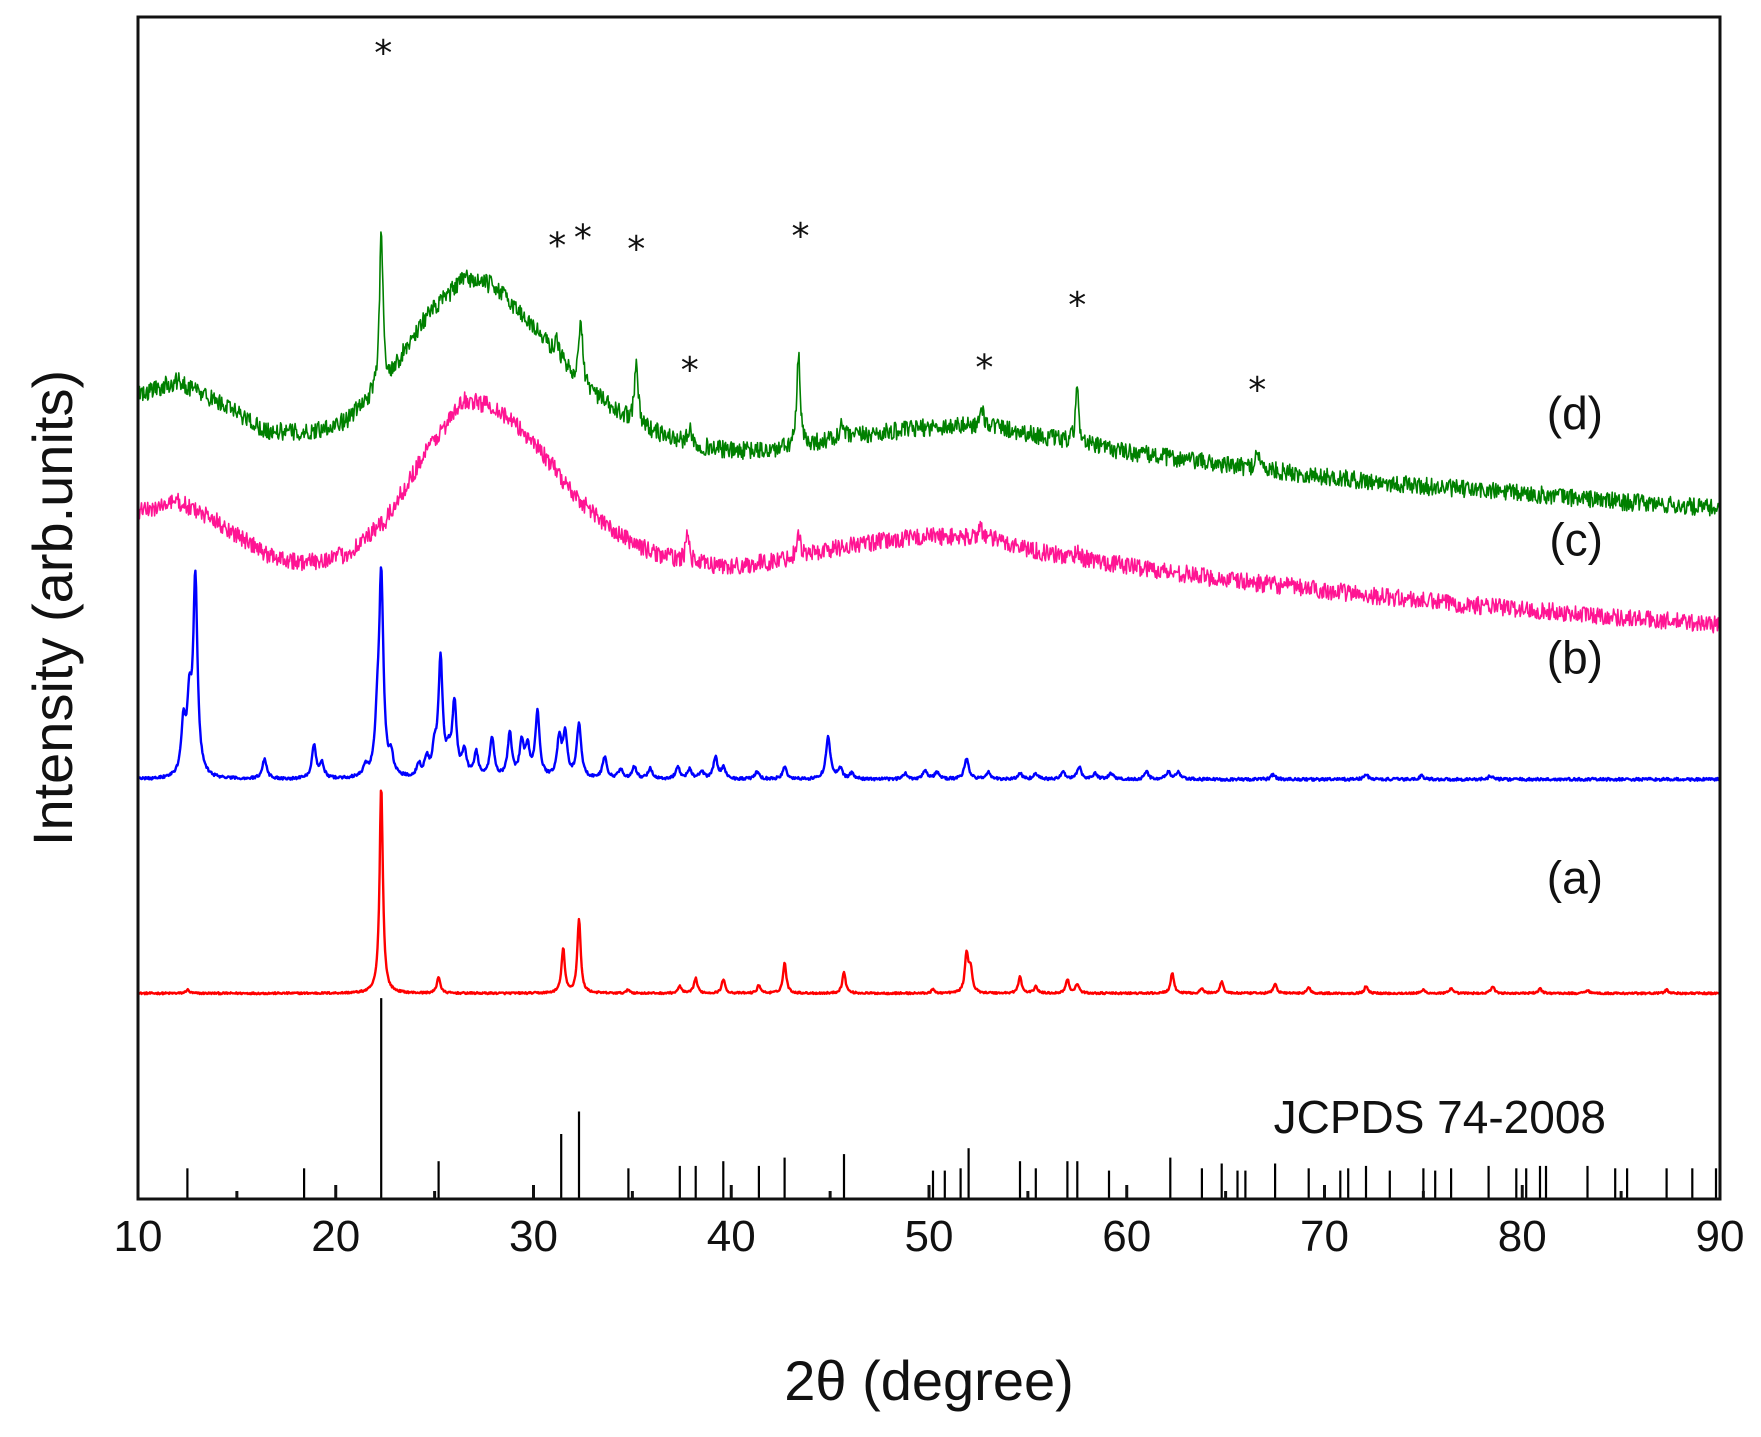  What do you see at coordinates (984, 367) in the screenshot?
I see `peak-marker-6: *` at bounding box center [984, 367].